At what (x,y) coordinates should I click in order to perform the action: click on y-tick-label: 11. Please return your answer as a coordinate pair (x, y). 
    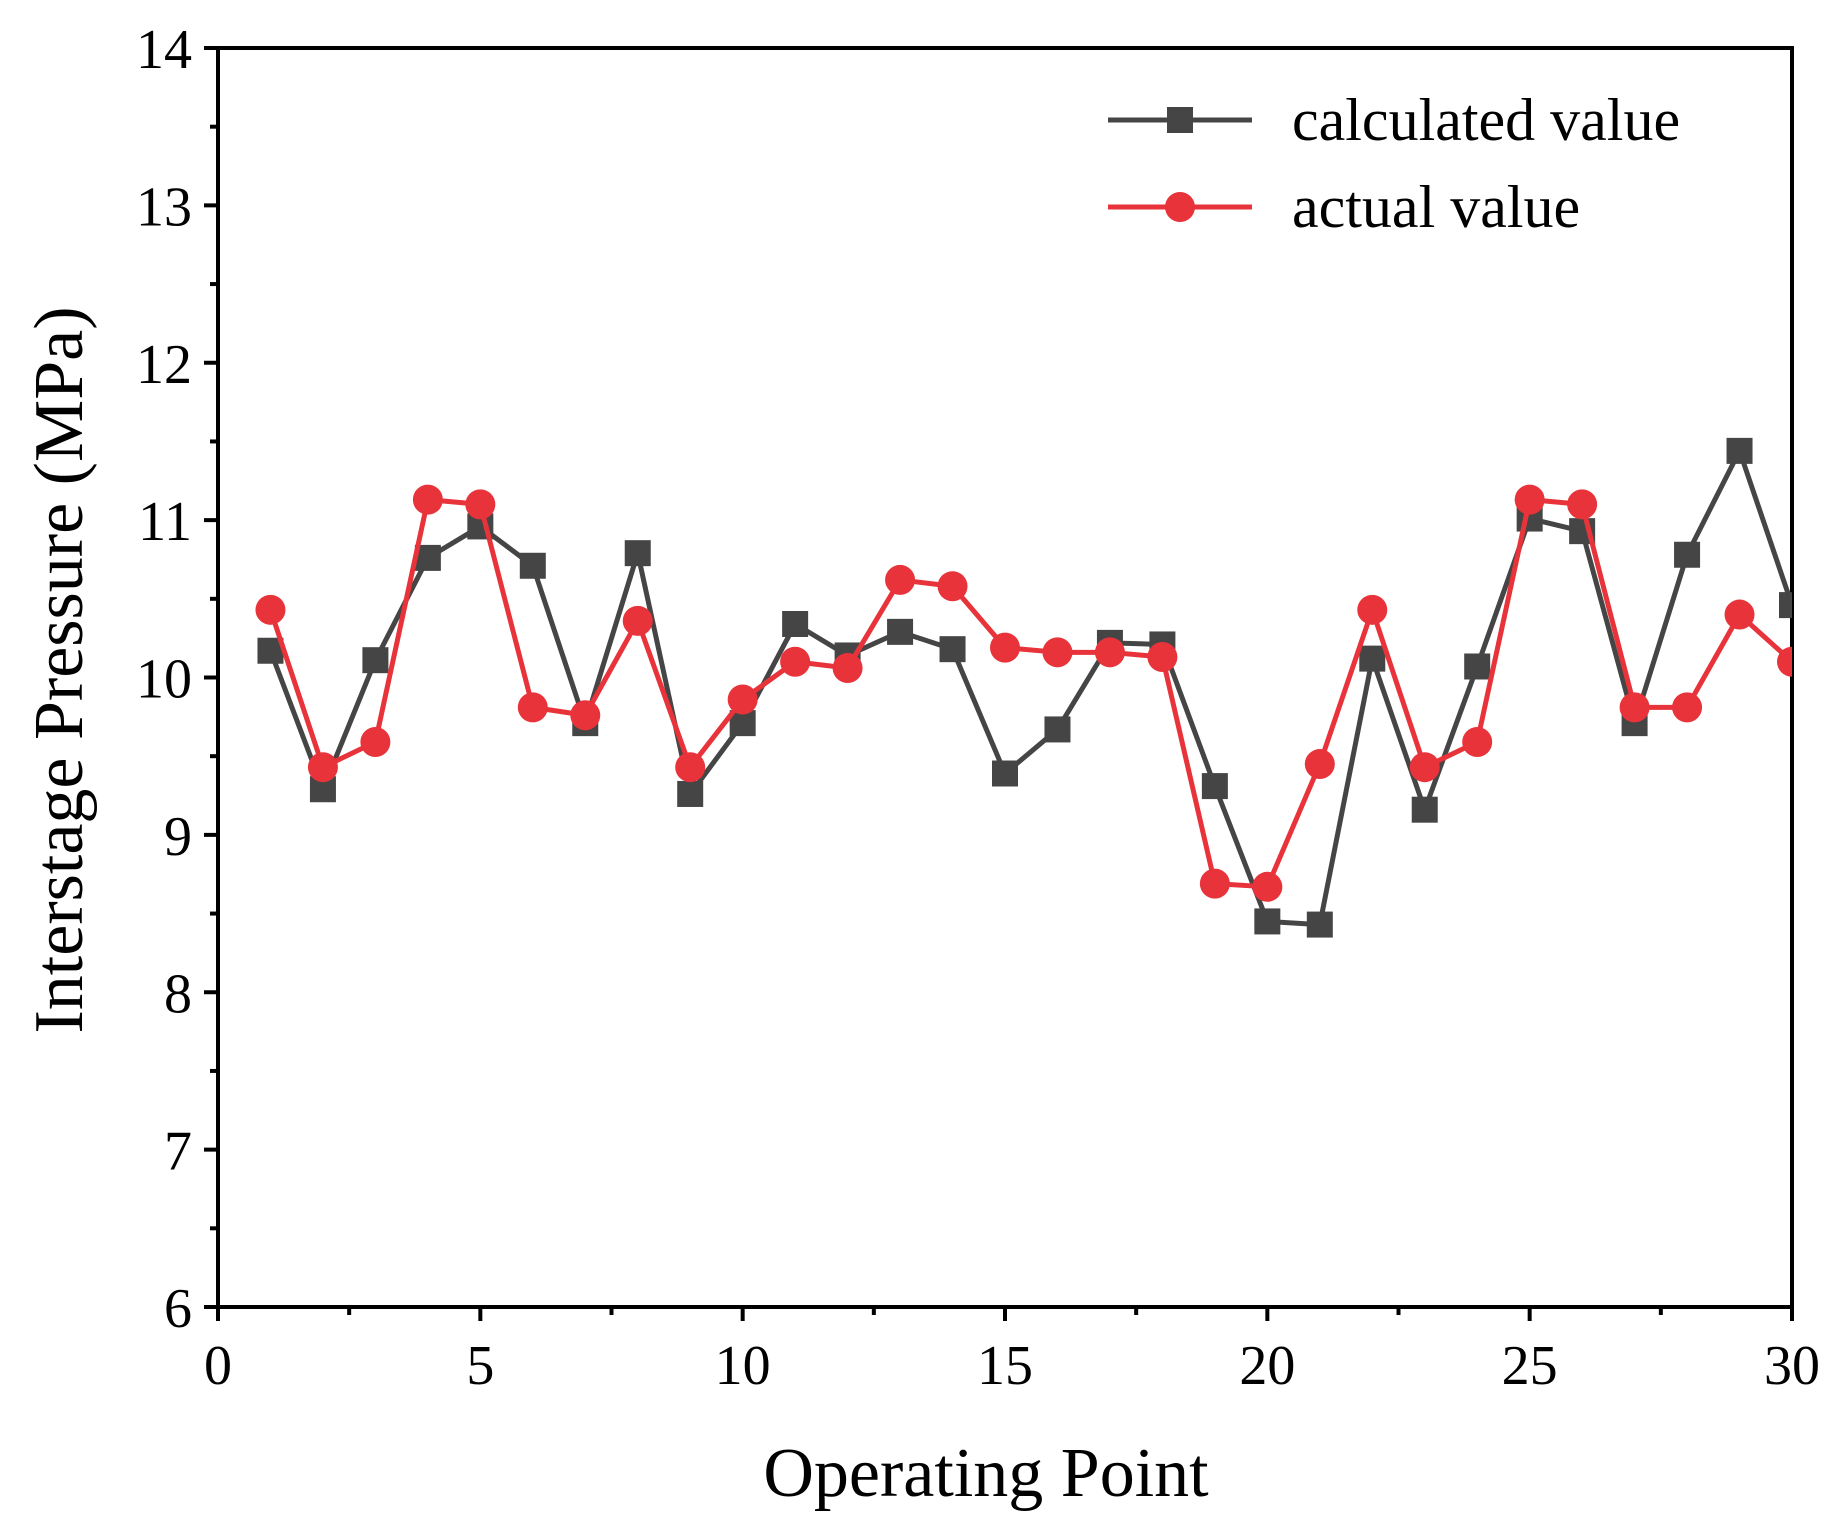
    Looking at the image, I should click on (165, 522).